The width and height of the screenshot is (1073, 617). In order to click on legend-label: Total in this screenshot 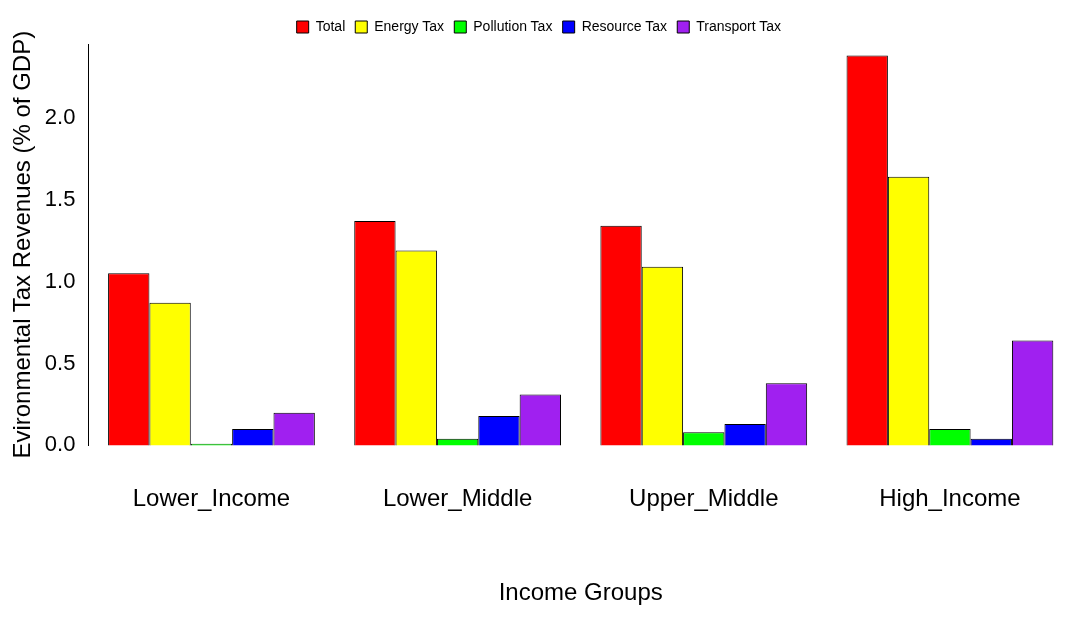, I will do `click(330, 25)`.